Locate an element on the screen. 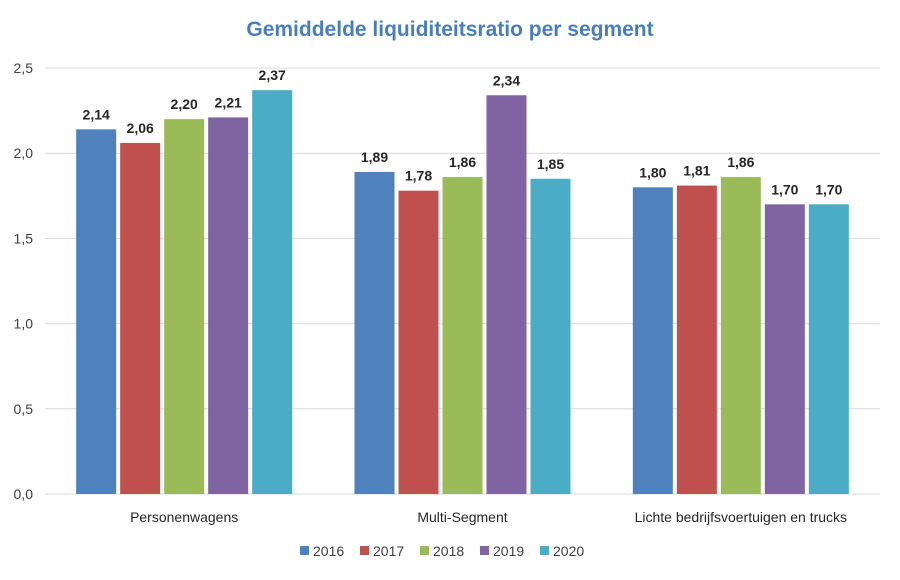 Image resolution: width=900 pixels, height=580 pixels. category-label: Multi-Segment is located at coordinates (462, 517).